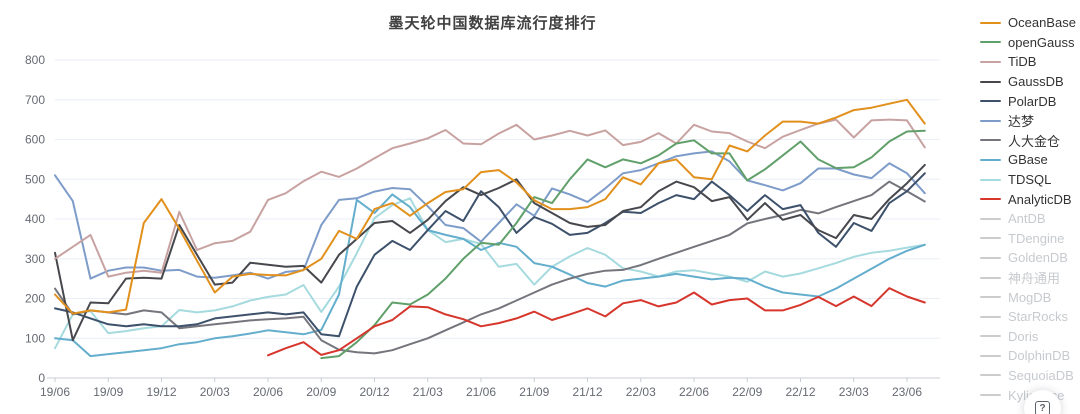  I want to click on legend-label: OceanBase, so click(1042, 23).